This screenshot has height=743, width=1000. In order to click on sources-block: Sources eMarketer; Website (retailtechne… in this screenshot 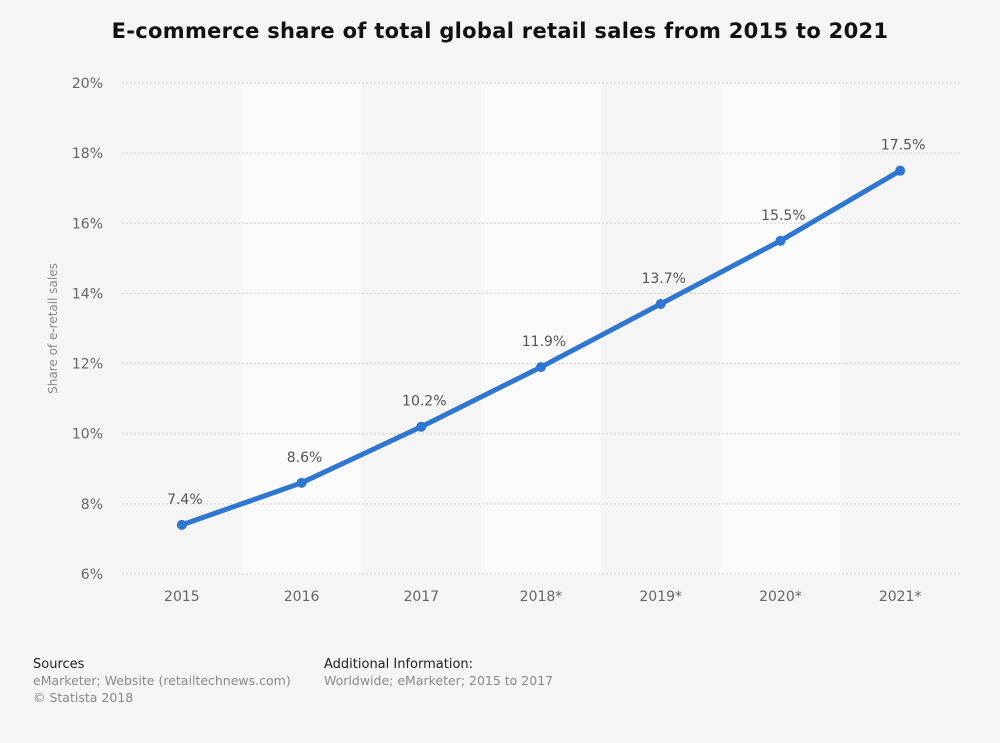, I will do `click(162, 681)`.